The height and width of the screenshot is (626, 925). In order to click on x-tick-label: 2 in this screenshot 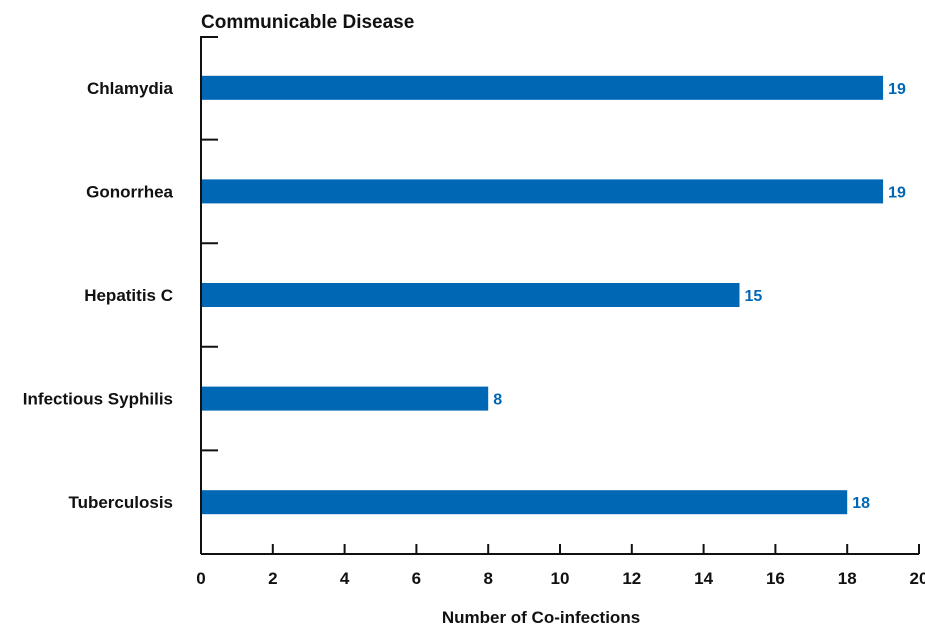, I will do `click(272, 578)`.